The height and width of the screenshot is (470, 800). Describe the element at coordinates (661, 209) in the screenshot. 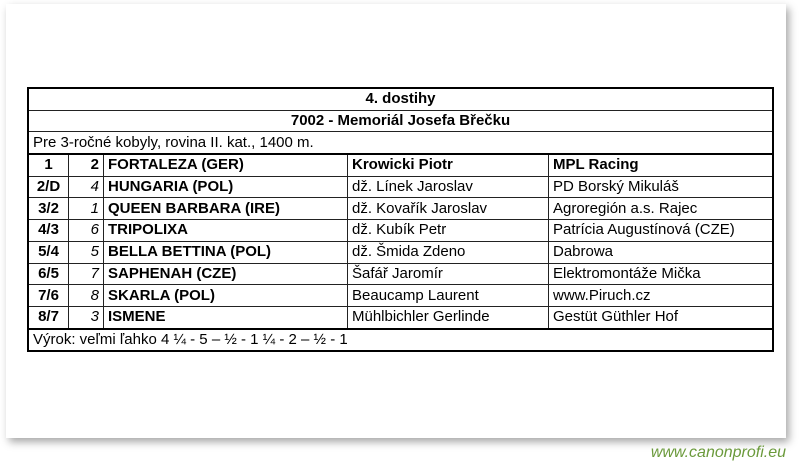

I see `cell-owner: Agroregión a.s. Rajec` at that location.